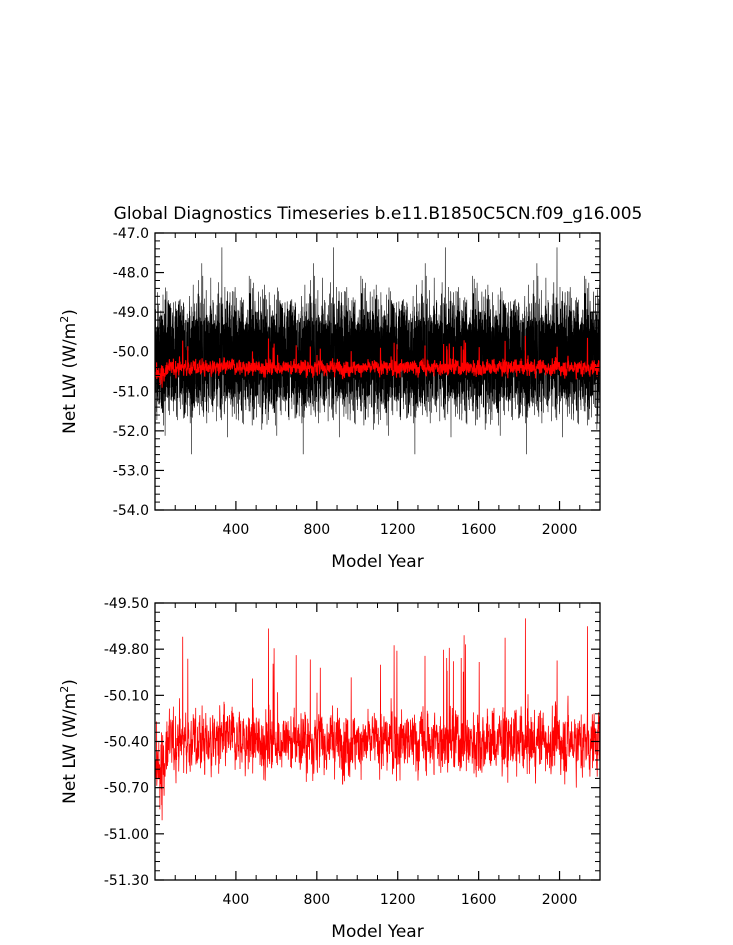 This screenshot has height=945, width=733. I want to click on y-tick-label: -49.50, so click(126, 604).